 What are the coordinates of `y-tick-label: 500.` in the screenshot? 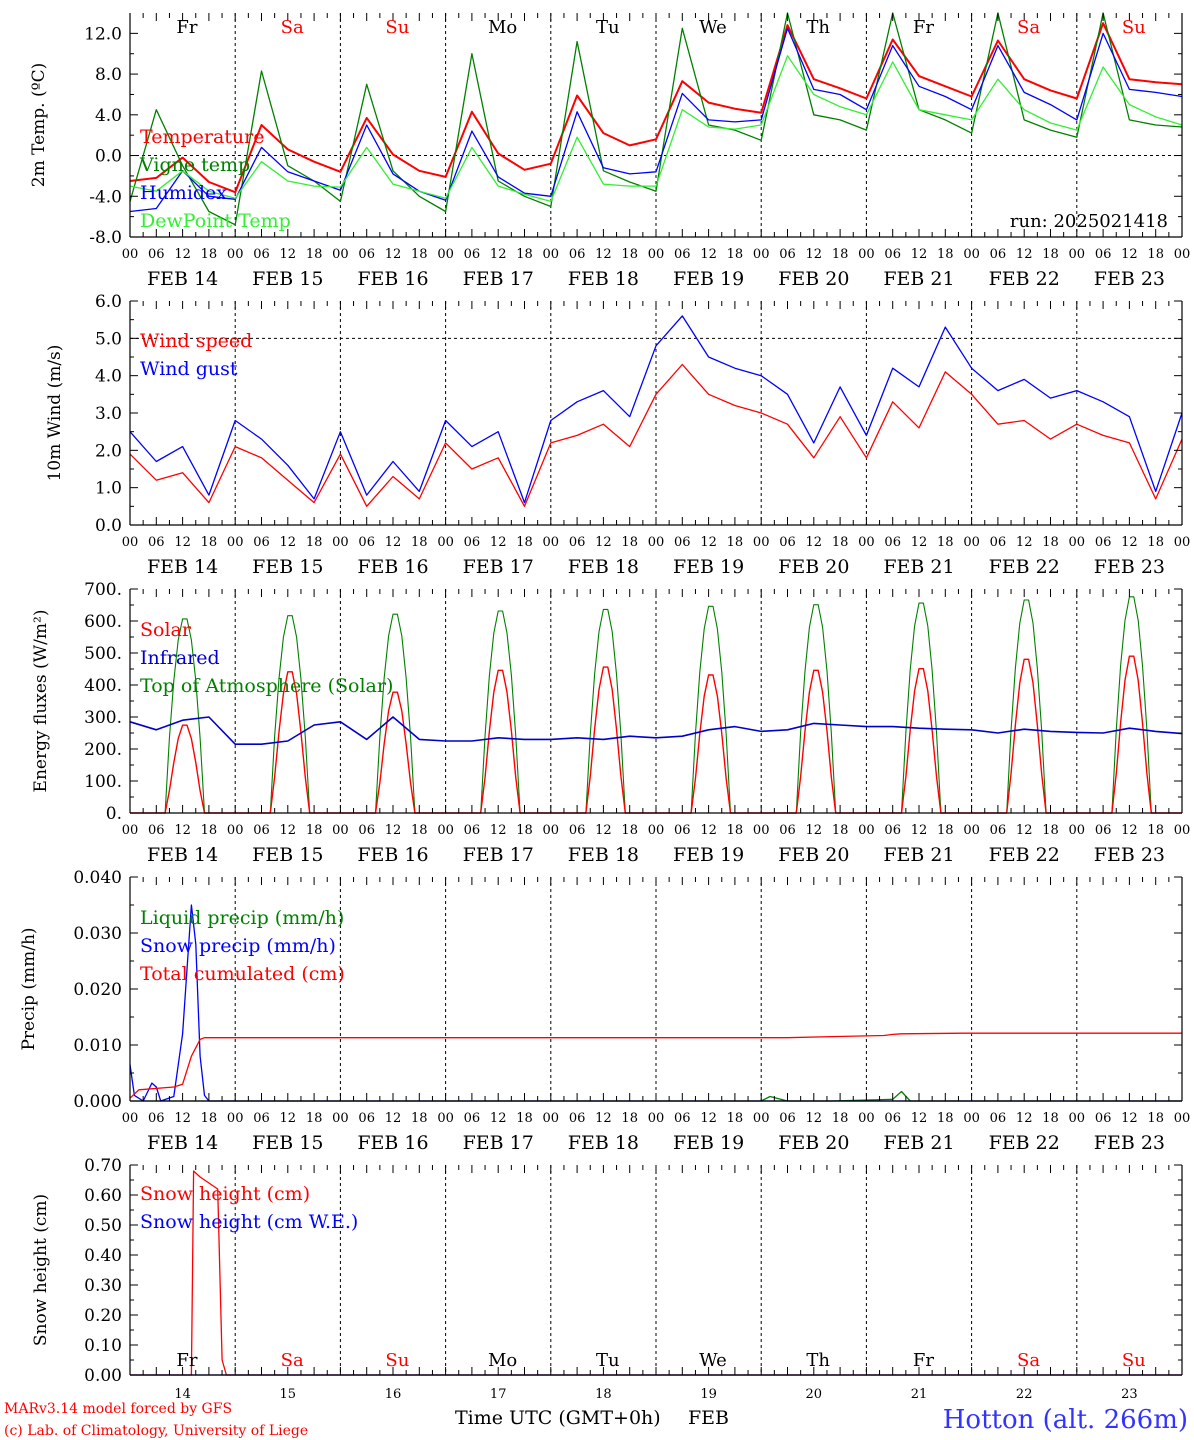 It's located at (103, 654).